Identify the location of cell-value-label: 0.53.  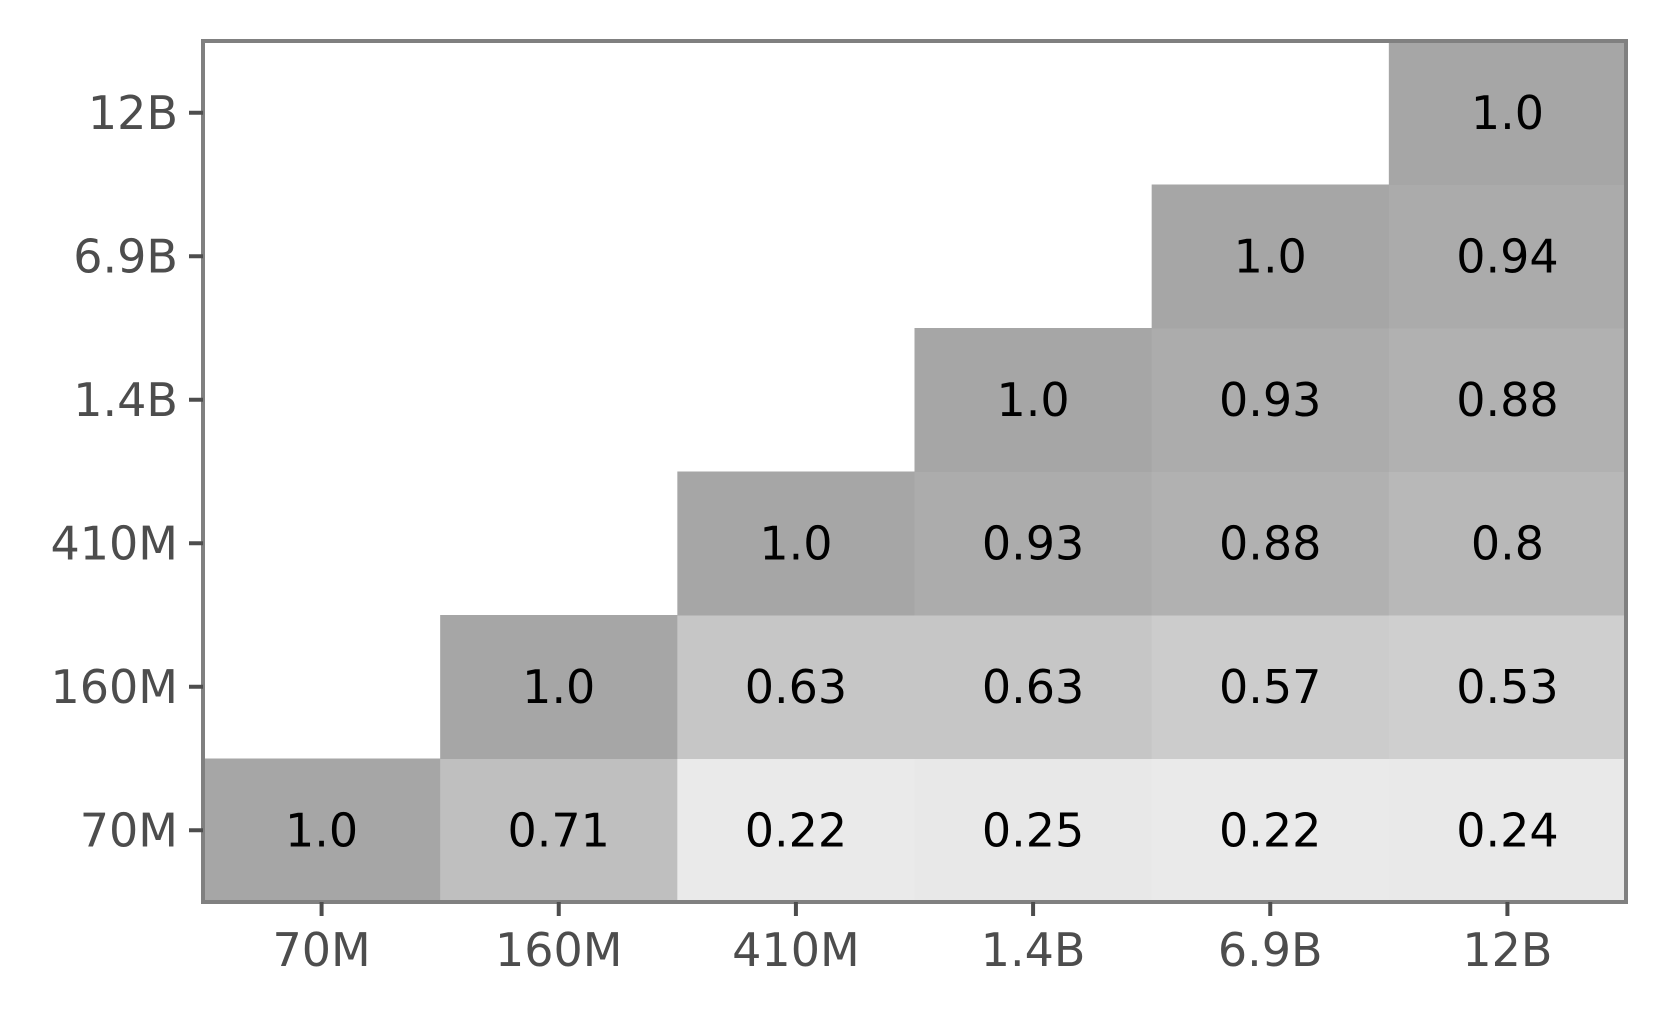
(1507, 687).